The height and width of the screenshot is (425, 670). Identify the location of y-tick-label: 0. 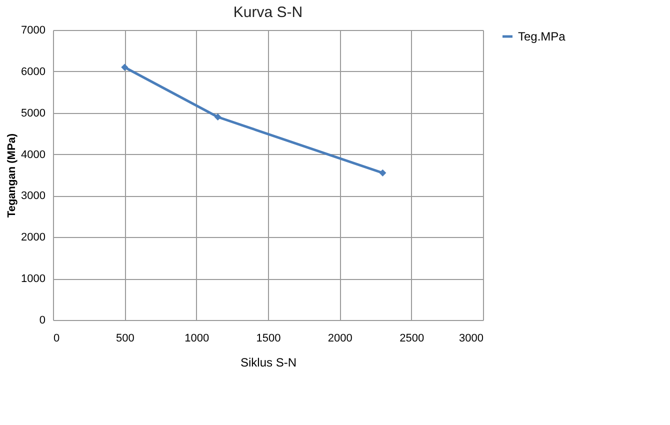
(42, 320).